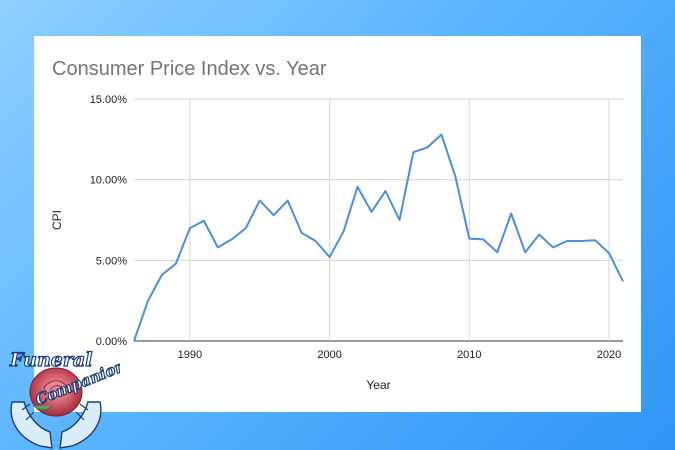 The width and height of the screenshot is (675, 450). What do you see at coordinates (57, 220) in the screenshot?
I see `y-axis-title: CPI` at bounding box center [57, 220].